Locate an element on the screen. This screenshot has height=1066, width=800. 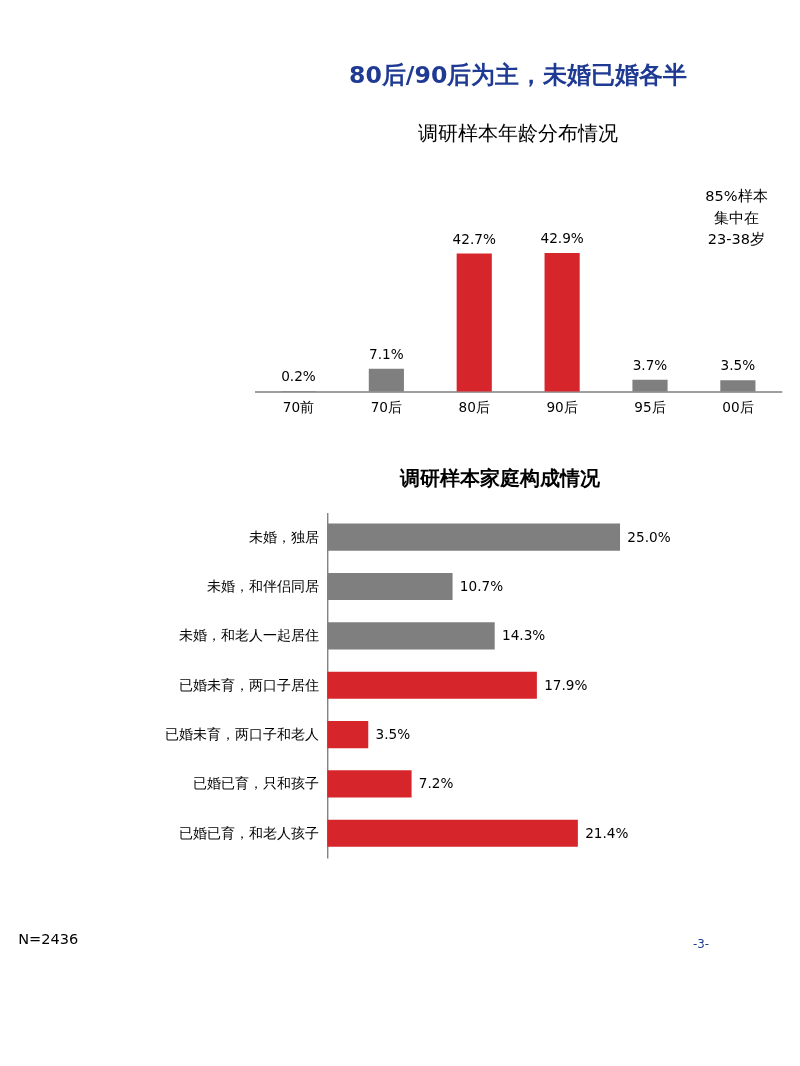
x-tick-label: 80后 is located at coordinates (474, 407).